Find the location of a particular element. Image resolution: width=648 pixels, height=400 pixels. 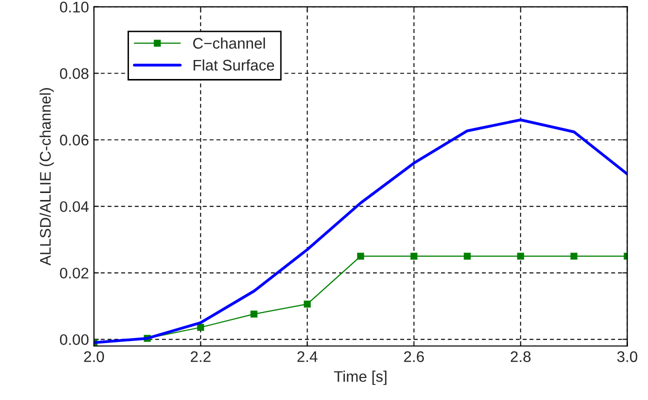

y-tick-label: 0.06 is located at coordinates (74, 140).